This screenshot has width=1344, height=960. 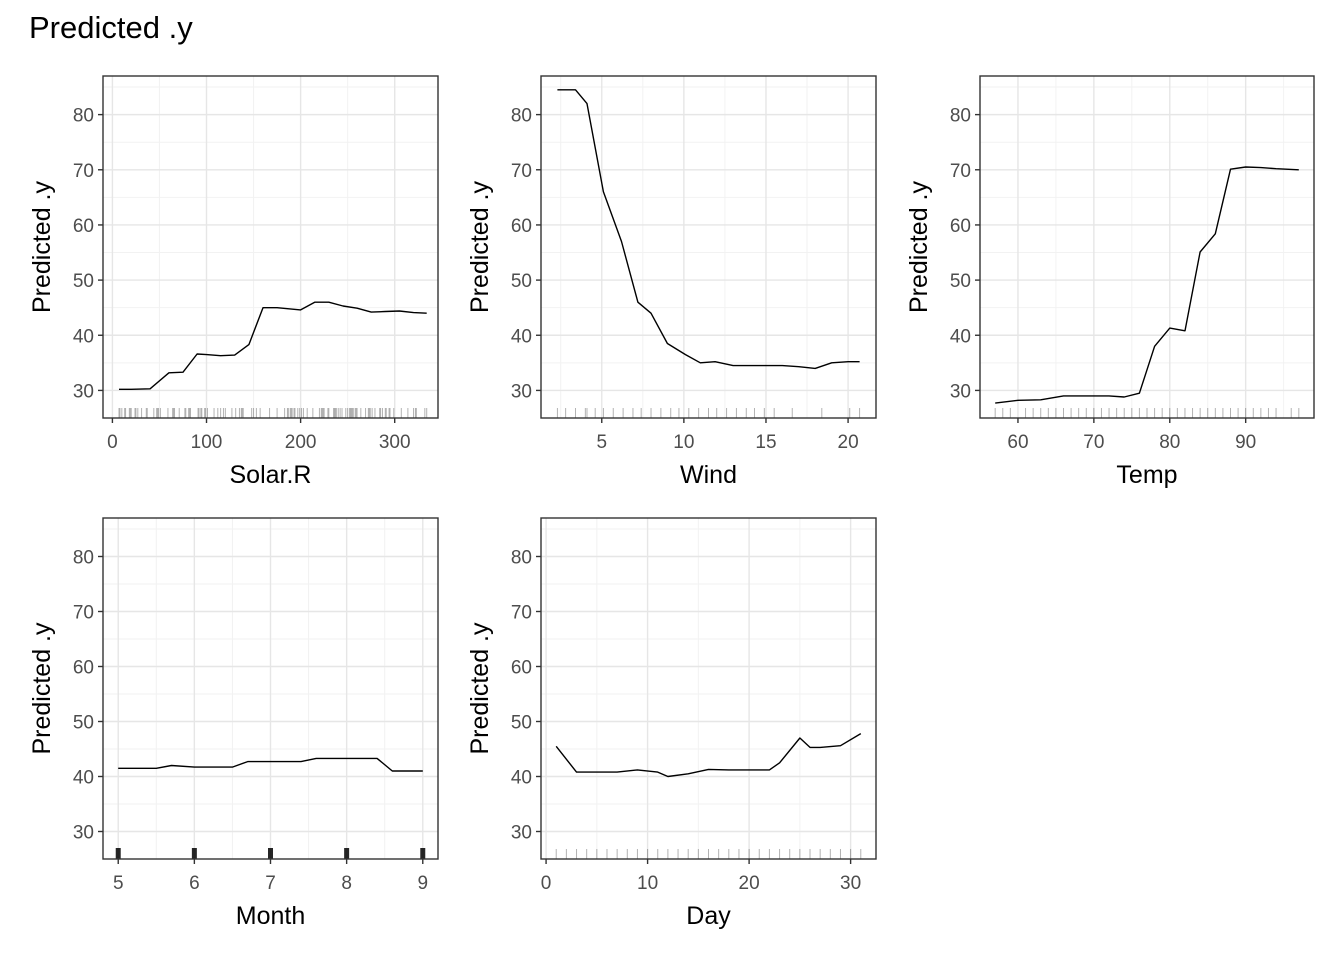 What do you see at coordinates (270, 916) in the screenshot?
I see `x-axis-label: Month` at bounding box center [270, 916].